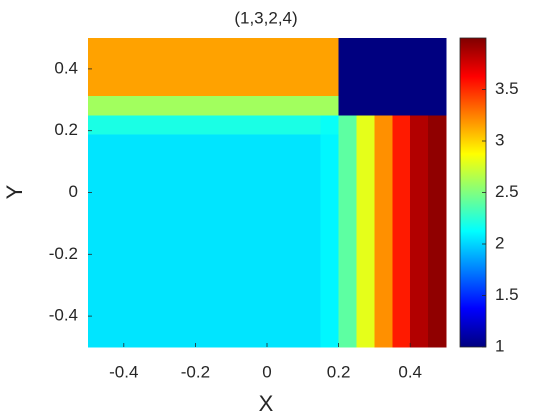 The width and height of the screenshot is (560, 420). What do you see at coordinates (73, 191) in the screenshot?
I see `y-tick-label: 0` at bounding box center [73, 191].